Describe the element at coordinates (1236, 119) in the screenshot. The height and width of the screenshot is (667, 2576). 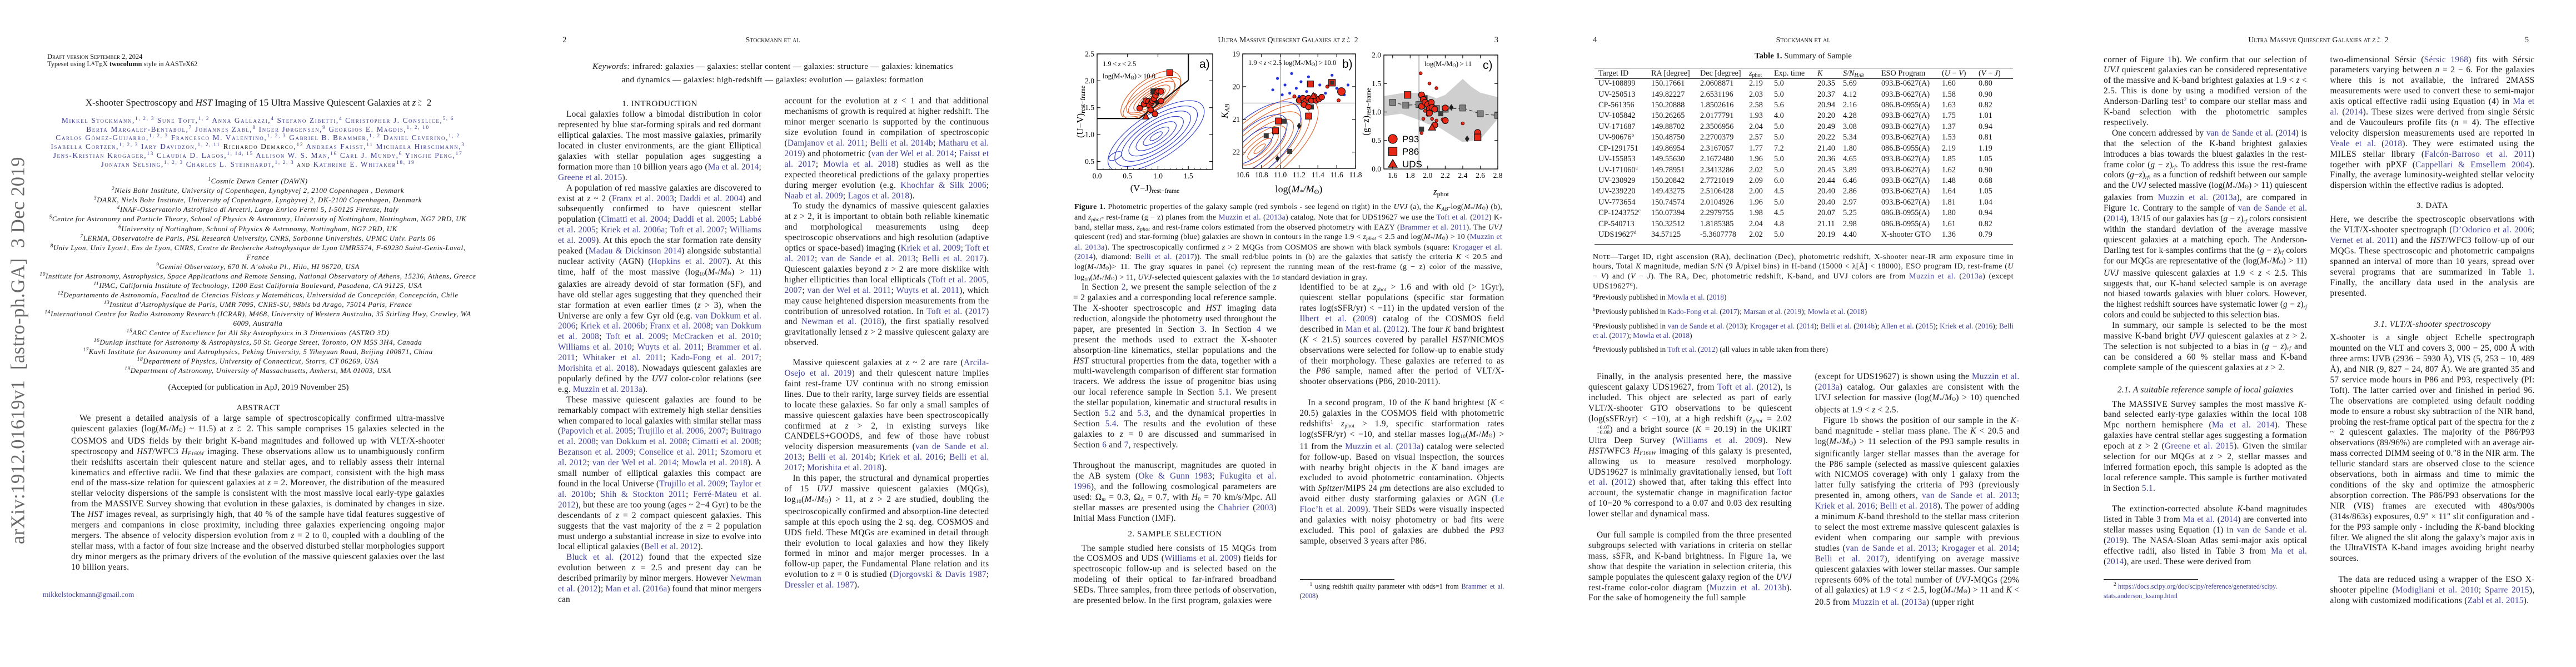
I see `svg-text: 21` at that location.